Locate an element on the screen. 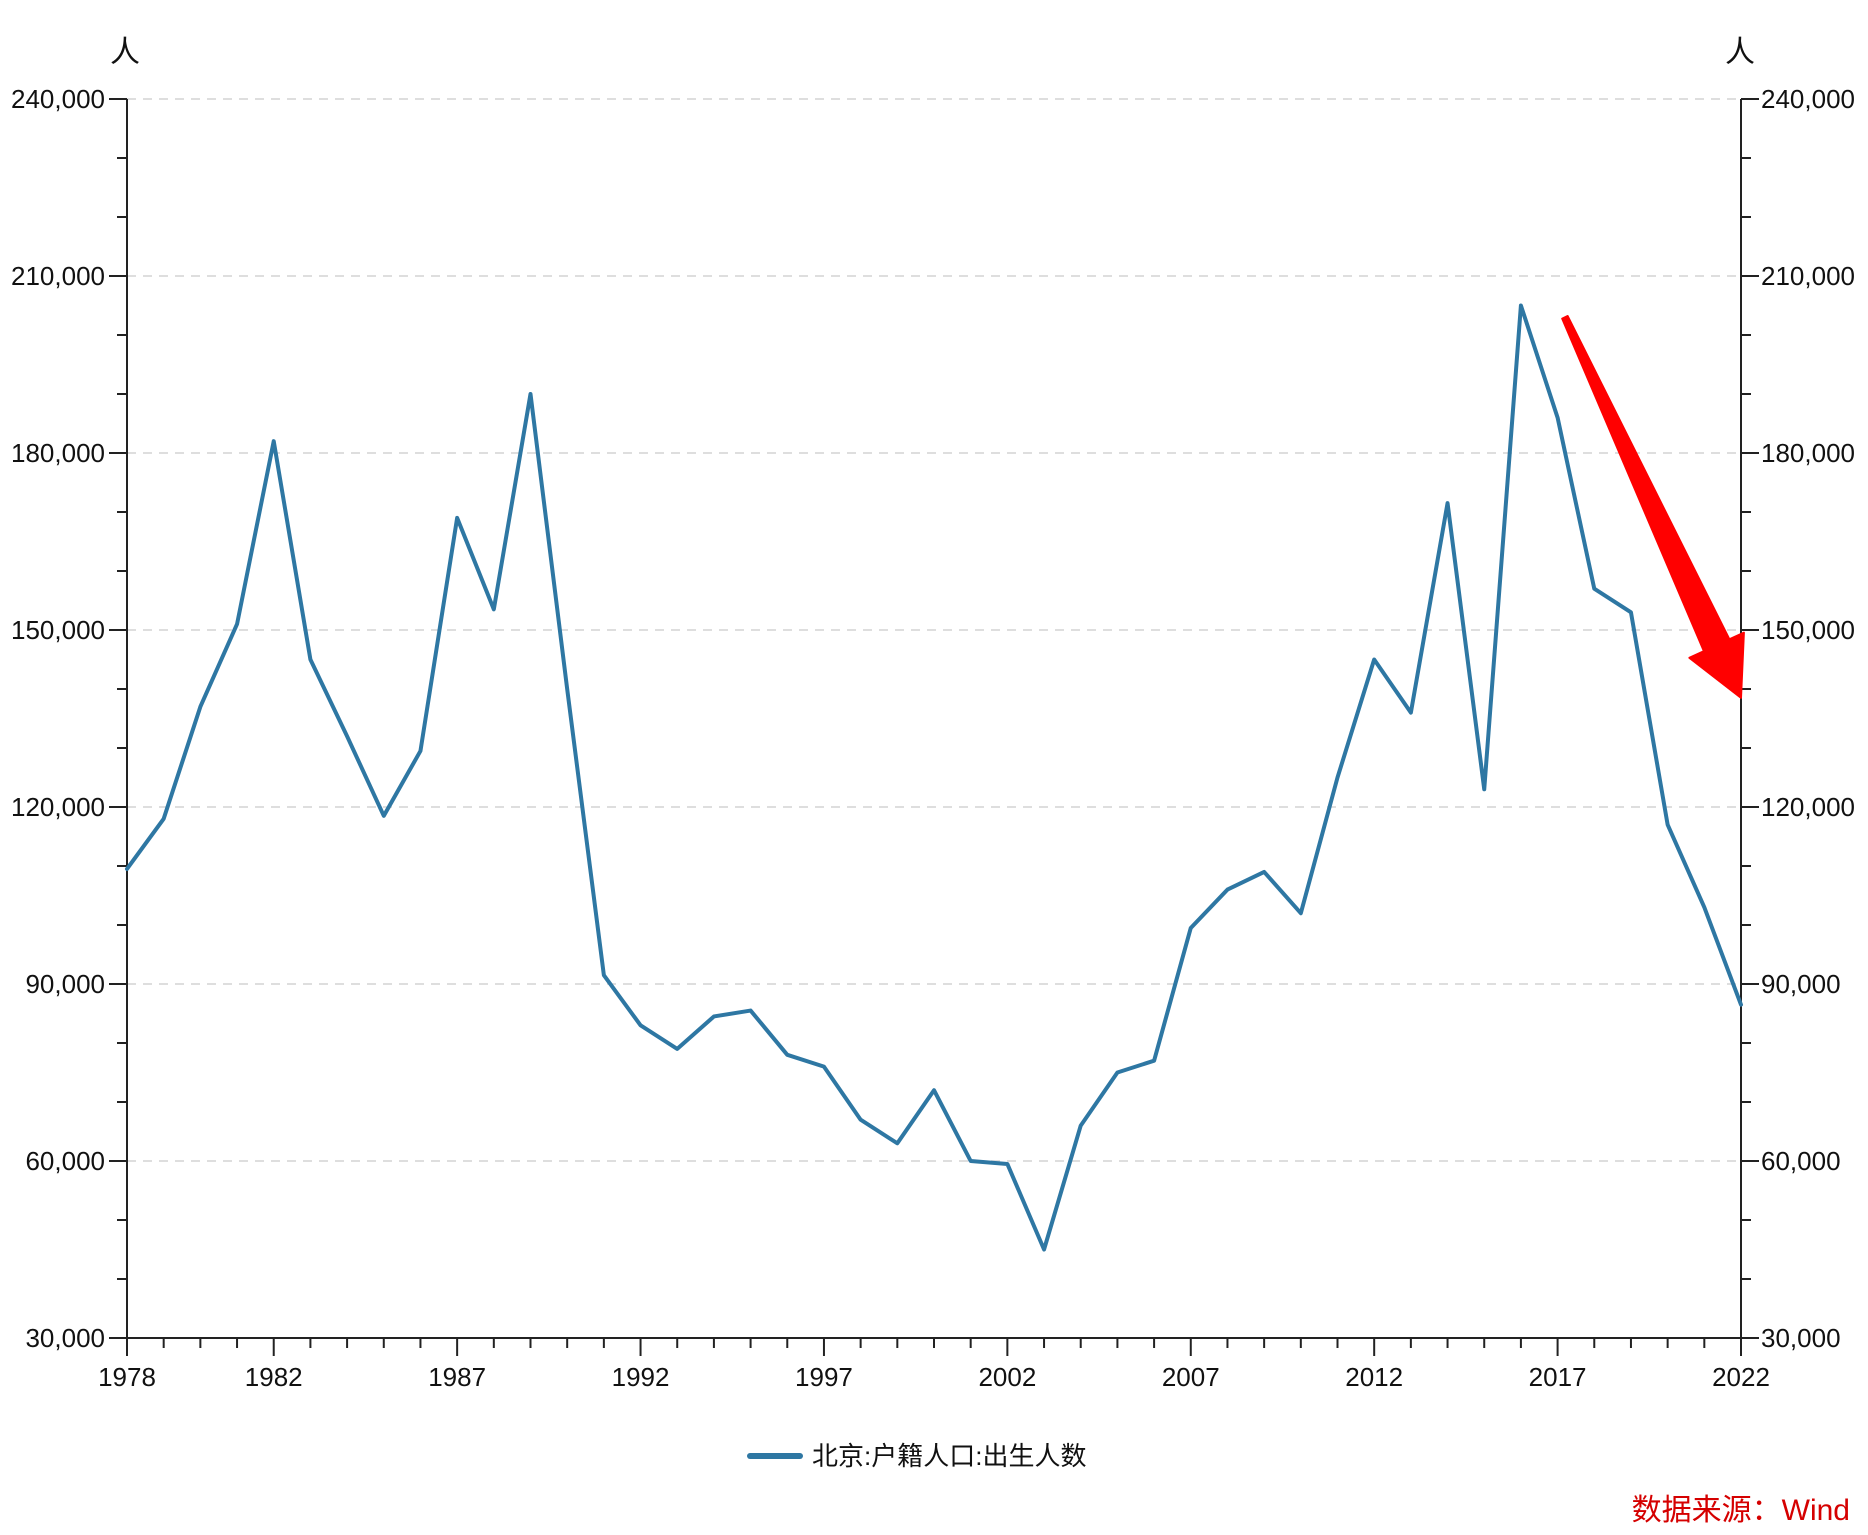  x-tick-label: 2022 is located at coordinates (1741, 1377).